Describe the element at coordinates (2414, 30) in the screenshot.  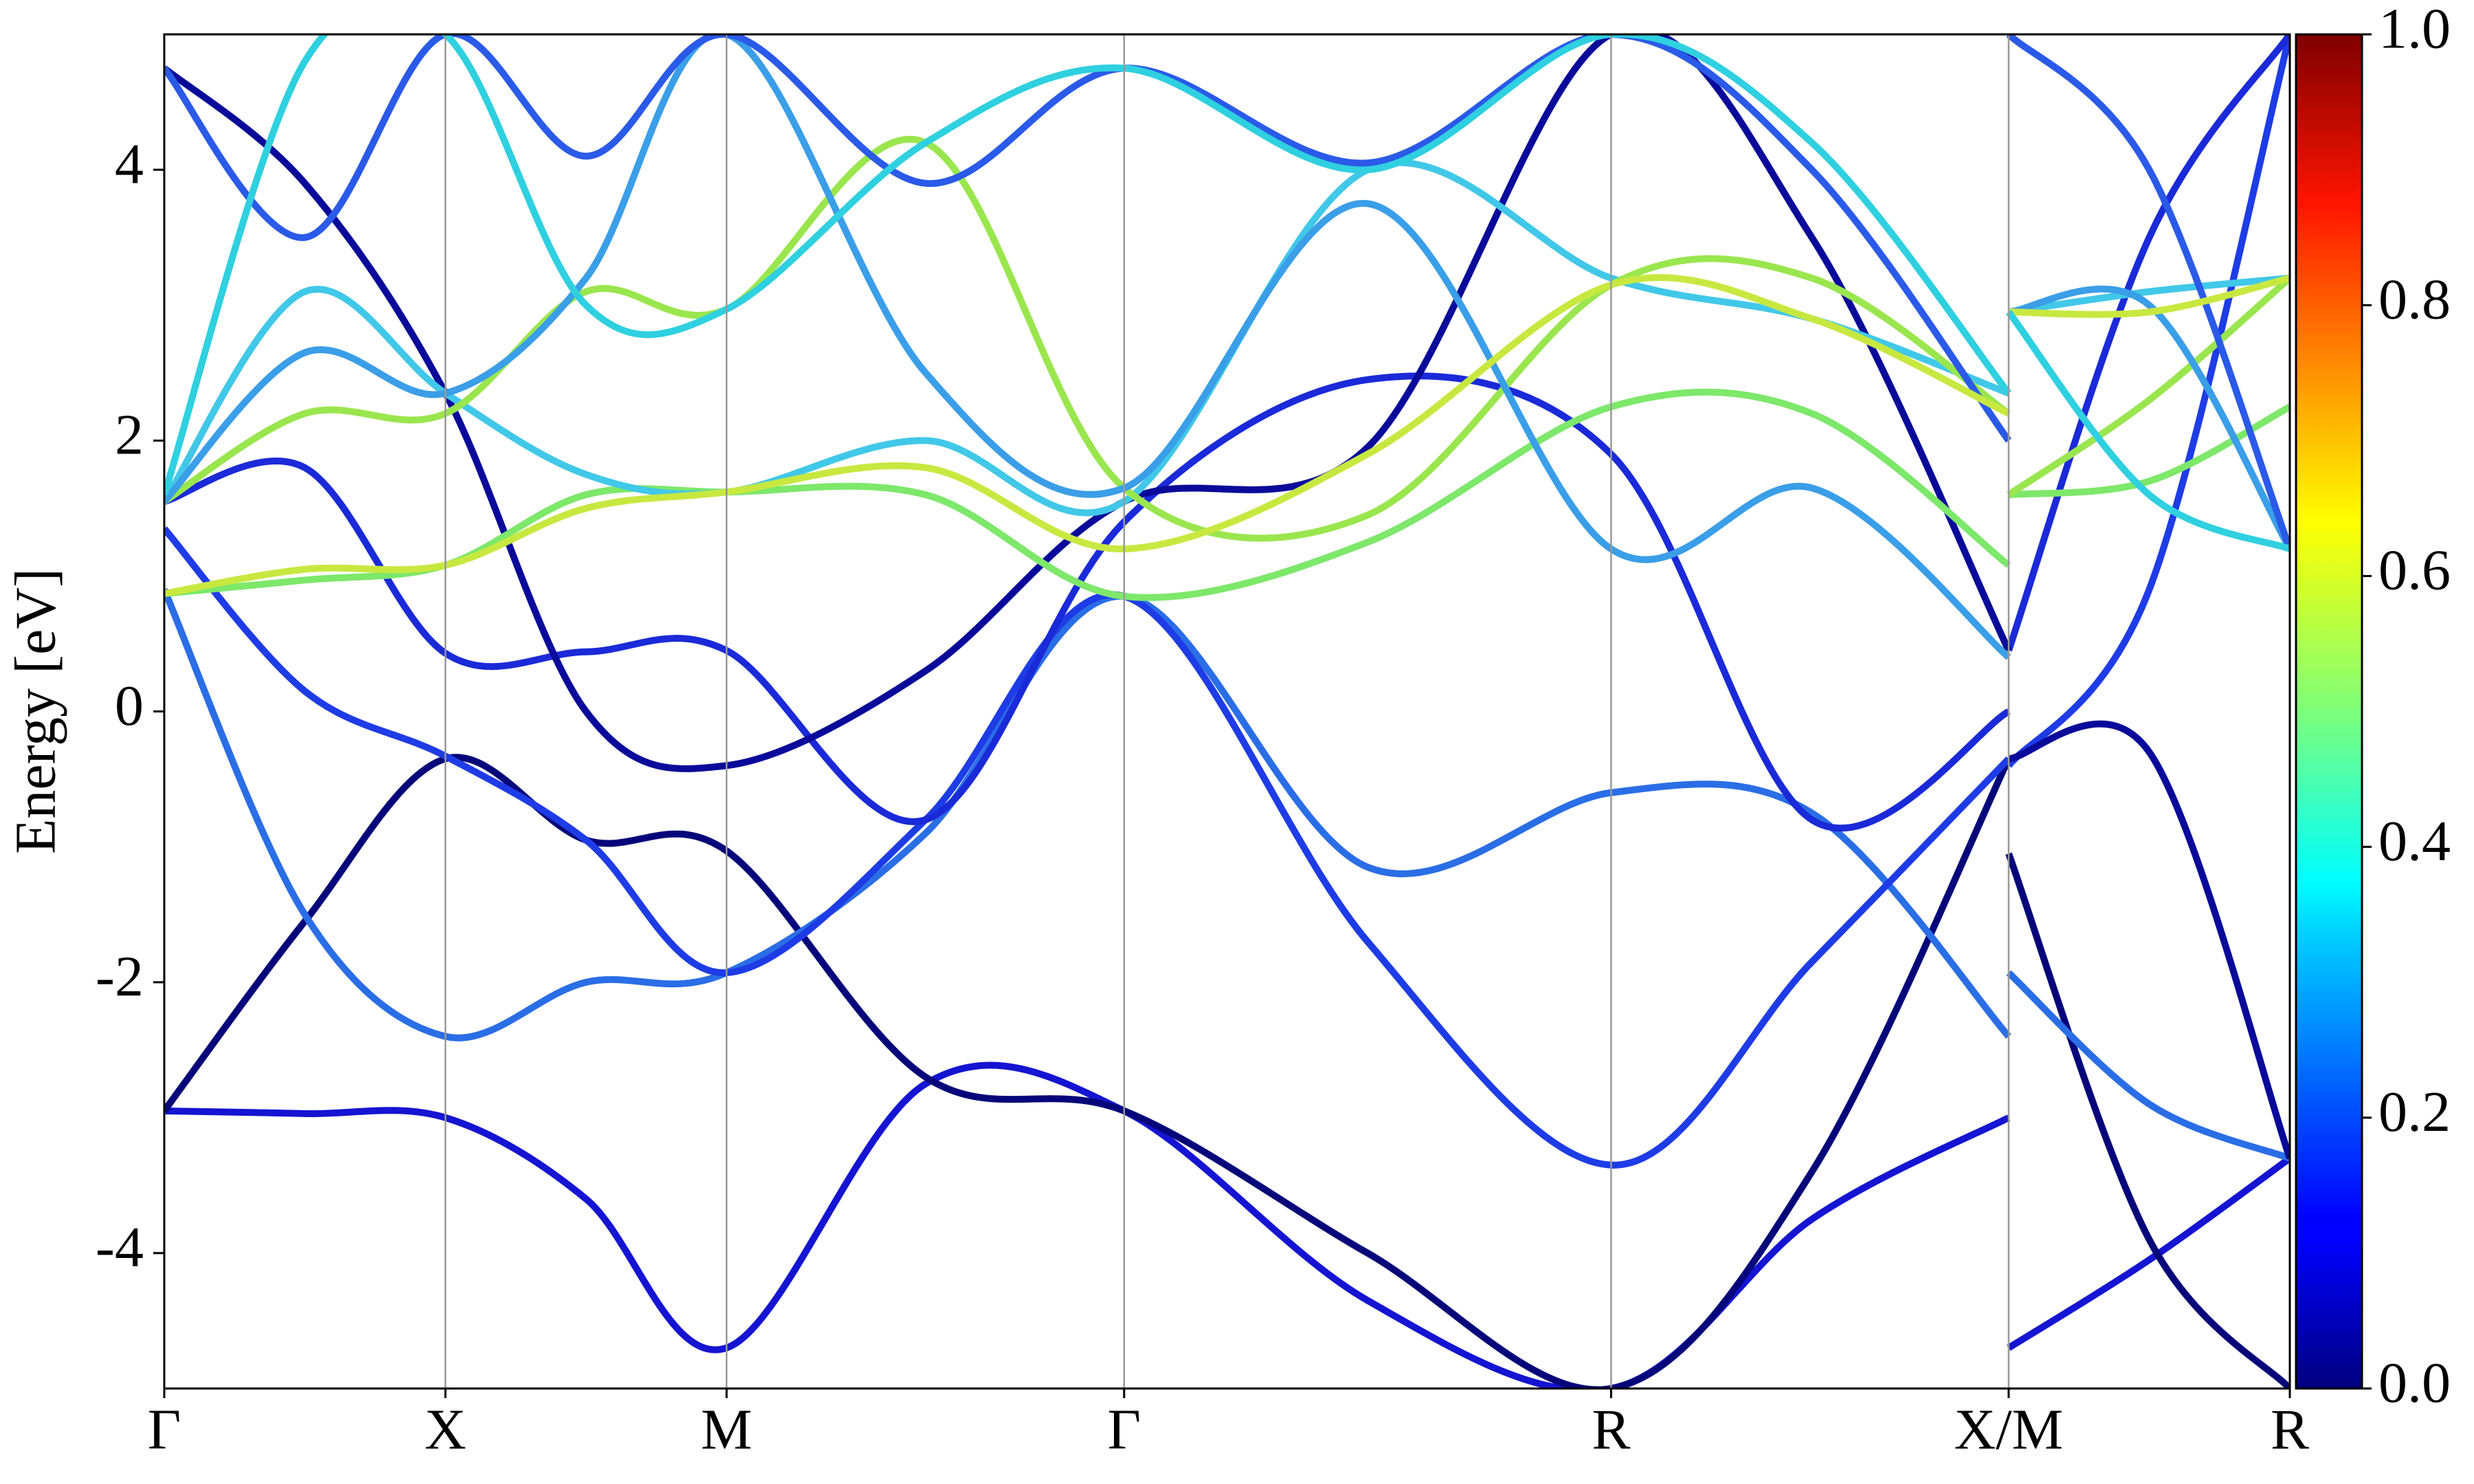
I see `colorbar-tick-label: 1.0` at that location.